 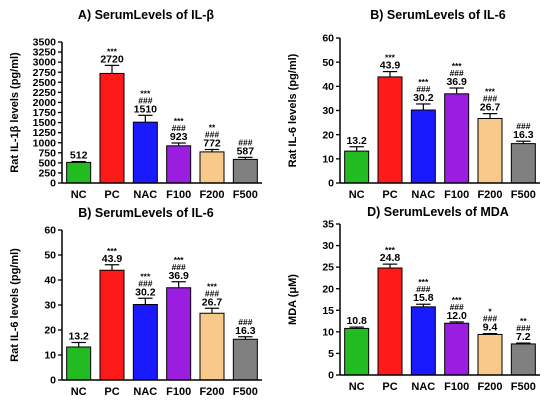 What do you see at coordinates (328, 268) in the screenshot?
I see `y-tick-label: 25` at bounding box center [328, 268].